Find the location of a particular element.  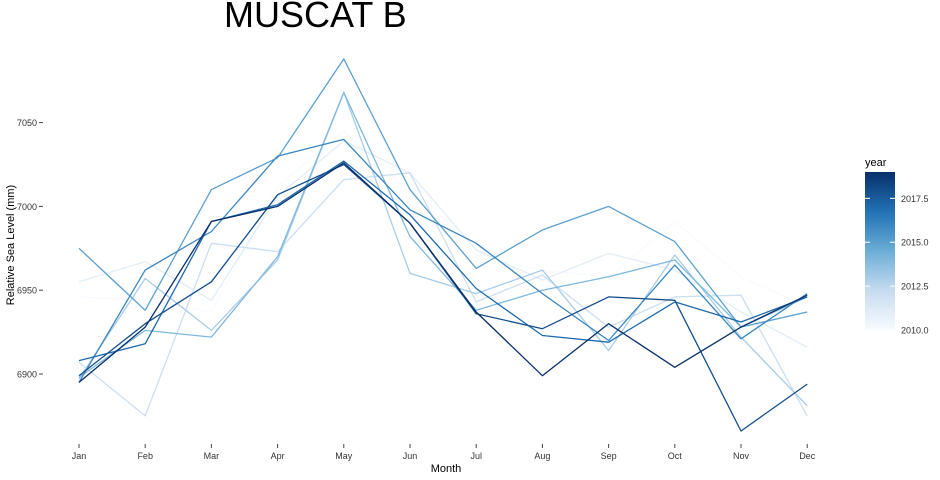

x-tick-label: Nov is located at coordinates (741, 456).